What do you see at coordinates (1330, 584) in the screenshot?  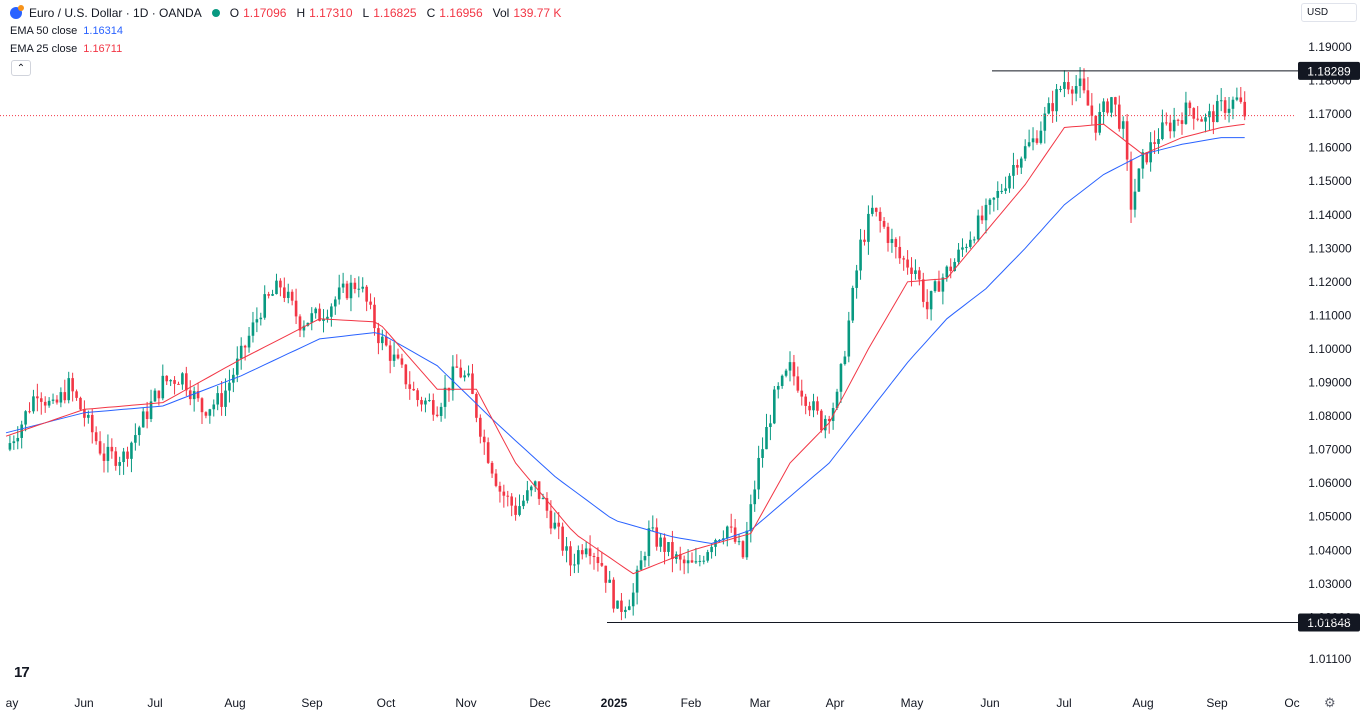 I see `price-tick-label: 1.03000` at bounding box center [1330, 584].